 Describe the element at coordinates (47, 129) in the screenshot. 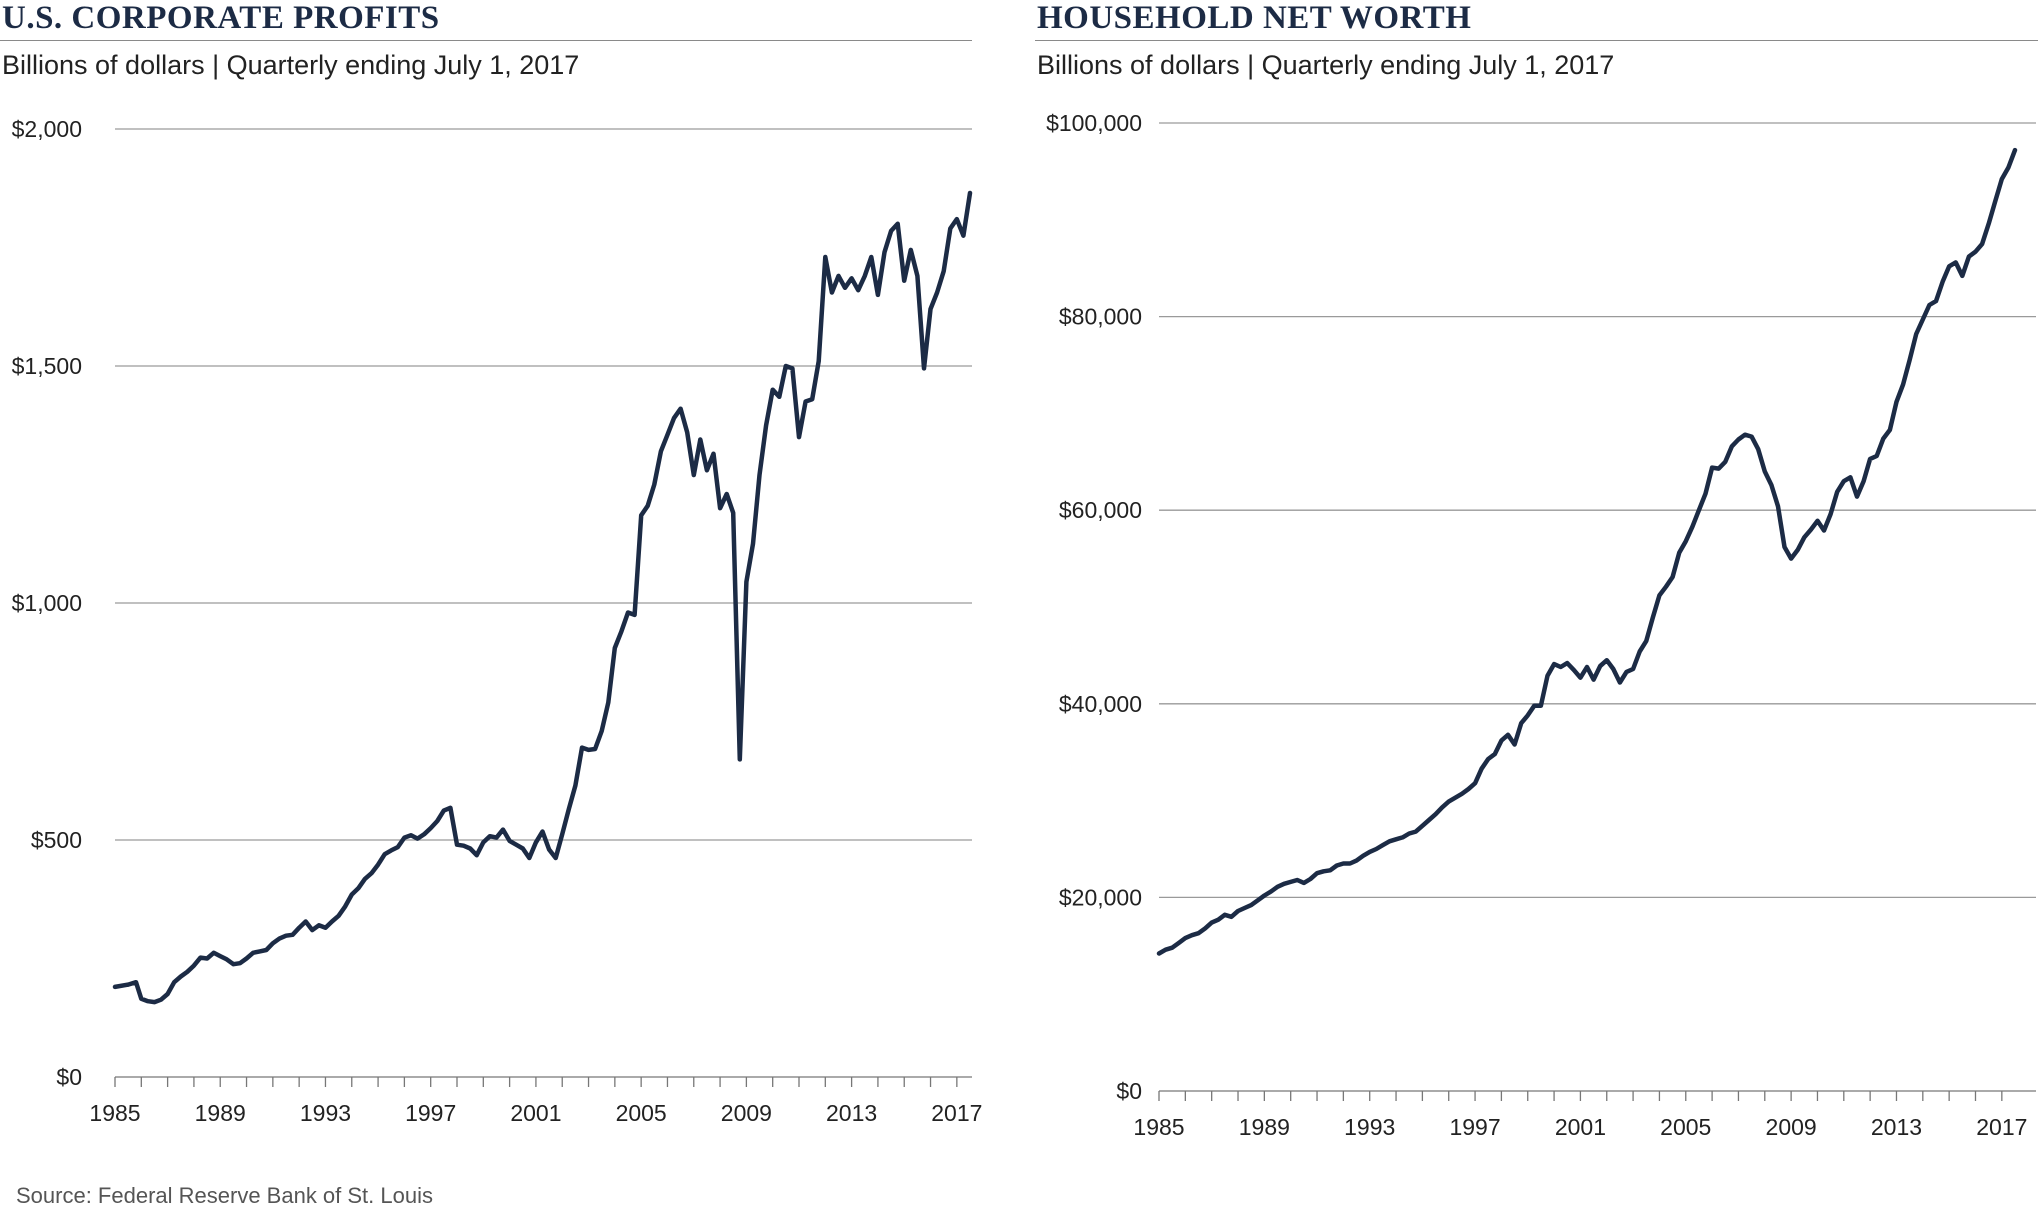

I see `y-tick-label: $2,000` at that location.